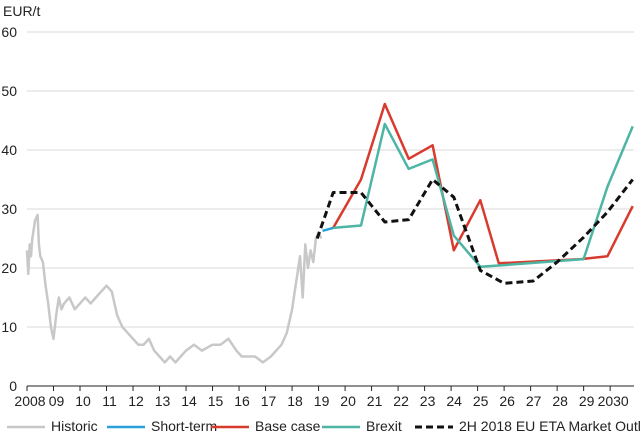 The height and width of the screenshot is (437, 640). Describe the element at coordinates (9, 150) in the screenshot. I see `y-tick-label: 40` at that location.